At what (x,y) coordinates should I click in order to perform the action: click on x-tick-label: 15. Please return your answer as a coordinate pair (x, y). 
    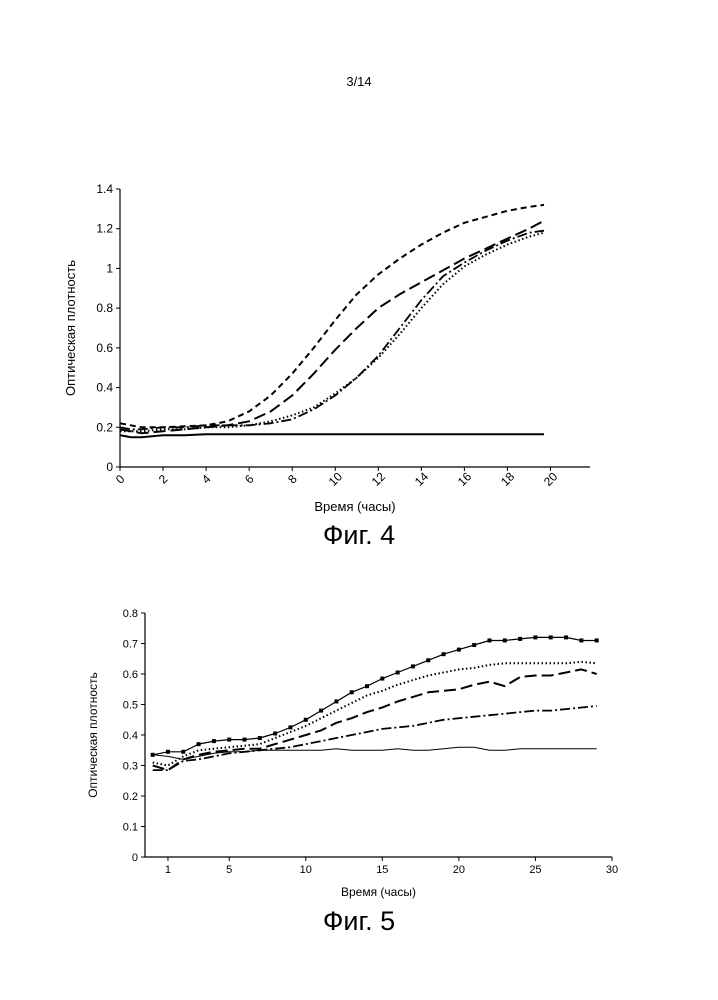
    Looking at the image, I should click on (382, 870).